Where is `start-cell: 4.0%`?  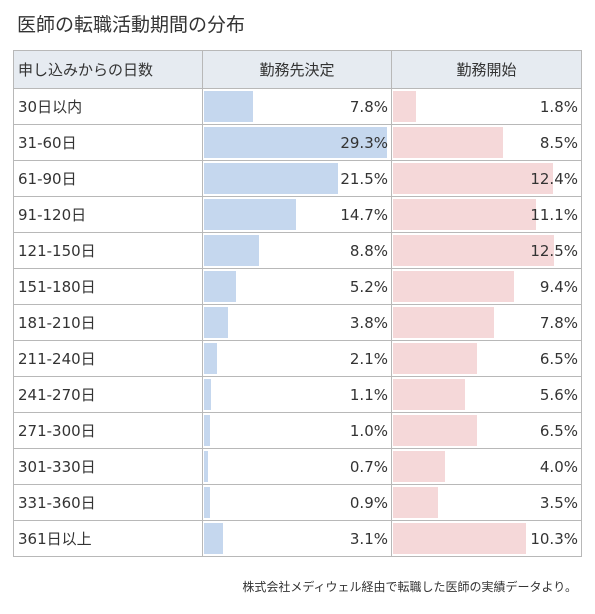 start-cell: 4.0% is located at coordinates (486, 466).